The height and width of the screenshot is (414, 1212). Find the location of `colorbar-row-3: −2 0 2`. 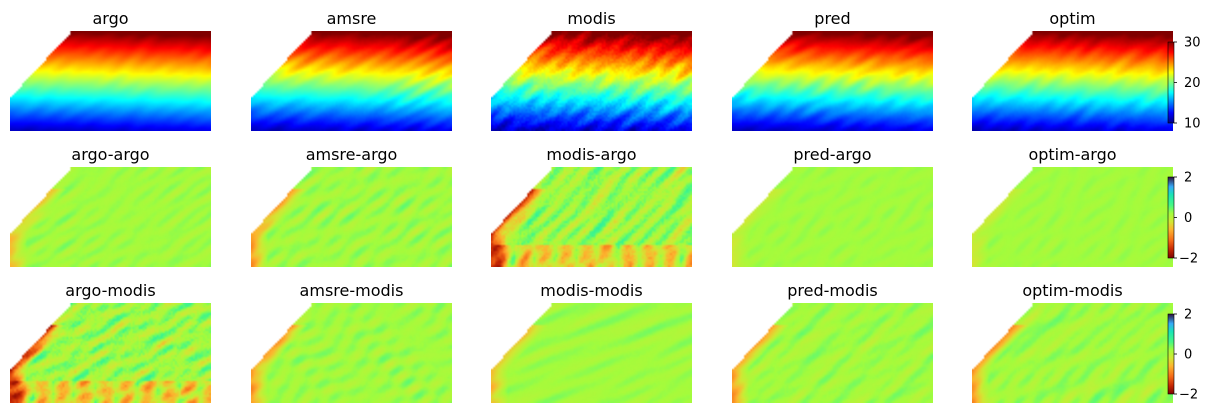

colorbar-row-3: −2 0 2 is located at coordinates (1182, 355).